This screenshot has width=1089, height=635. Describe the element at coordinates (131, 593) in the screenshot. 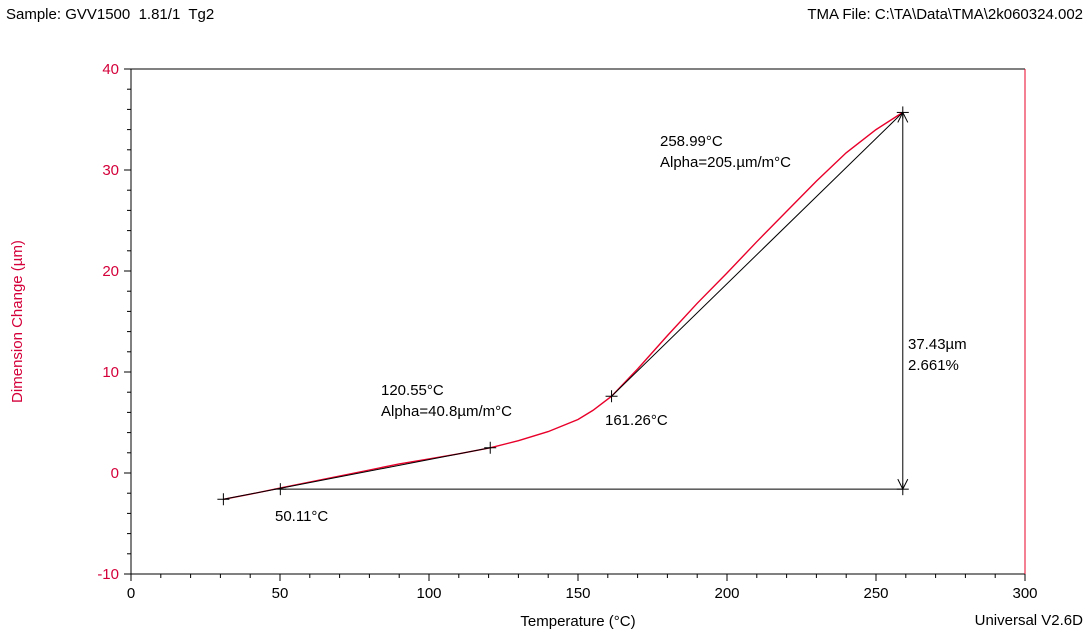

I see `x-tick-label: 0` at that location.